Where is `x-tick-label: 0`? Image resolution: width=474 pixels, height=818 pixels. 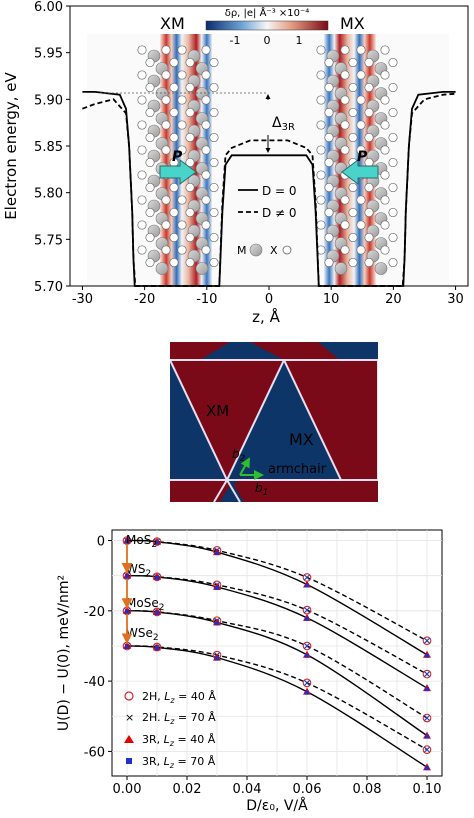
x-tick-label: 0 is located at coordinates (269, 299).